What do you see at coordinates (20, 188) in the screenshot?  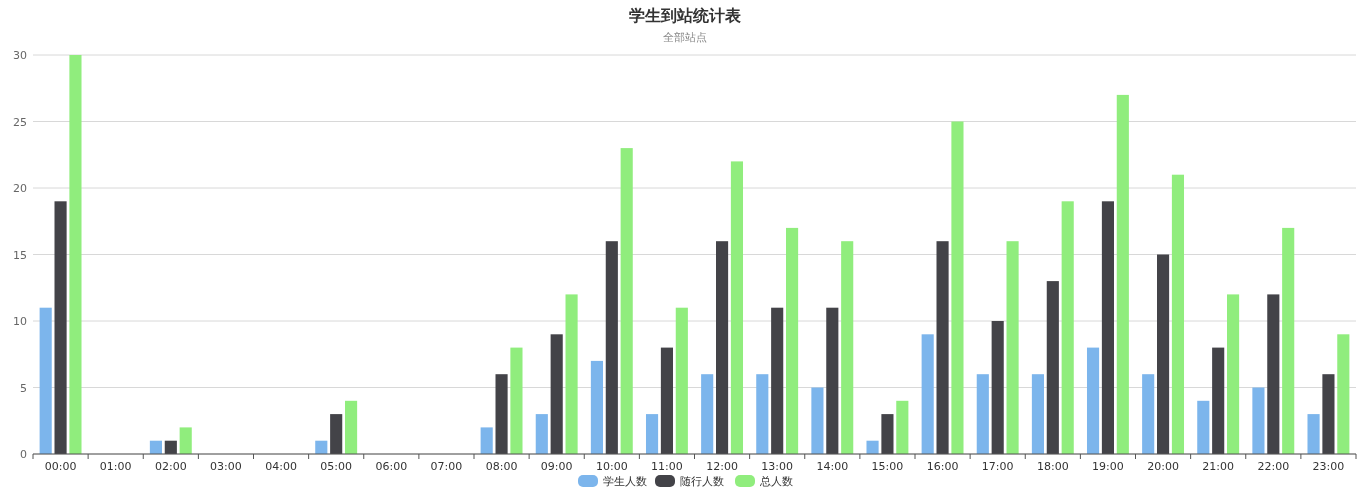 I see `y-tick-label: 20` at bounding box center [20, 188].